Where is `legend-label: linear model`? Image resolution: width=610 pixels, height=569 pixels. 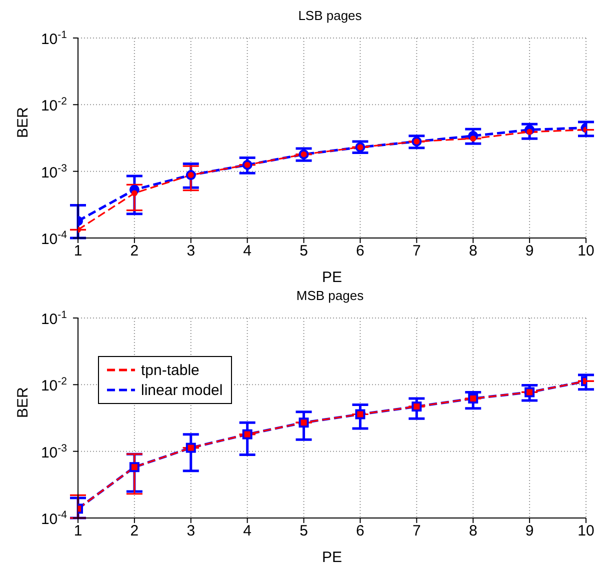
legend-label: linear model is located at coordinates (182, 390).